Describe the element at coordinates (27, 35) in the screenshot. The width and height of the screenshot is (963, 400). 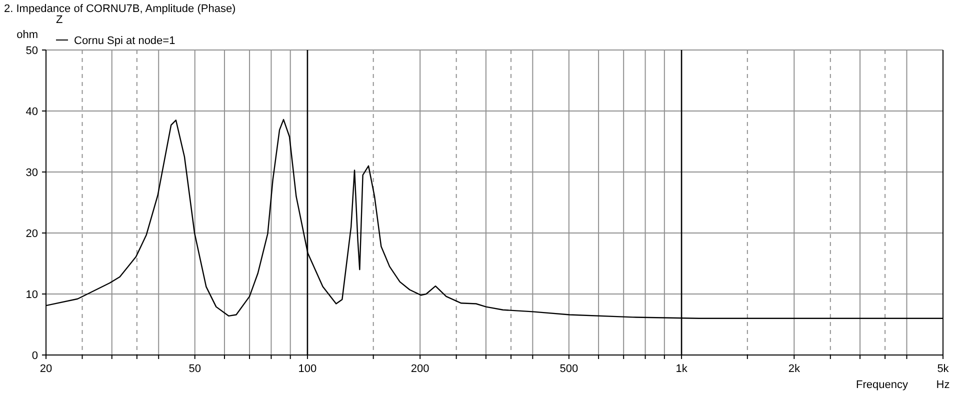
I see `y-axis-title: ohm` at that location.